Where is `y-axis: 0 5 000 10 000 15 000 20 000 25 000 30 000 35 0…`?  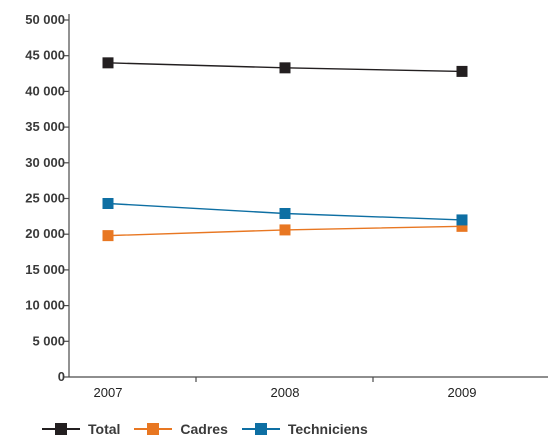
y-axis: 0 5 000 10 000 15 000 20 000 25 000 30 000 35 0… is located at coordinates (47, 198).